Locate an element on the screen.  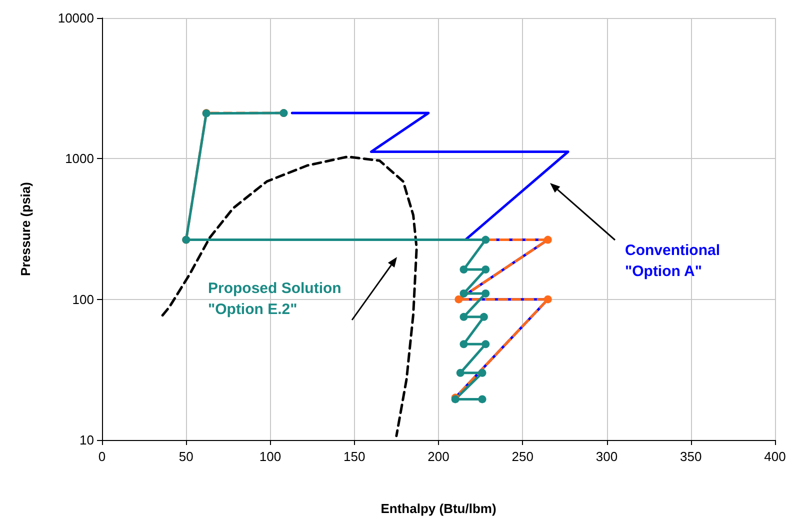
y-tick-label: 100 is located at coordinates (83, 299).